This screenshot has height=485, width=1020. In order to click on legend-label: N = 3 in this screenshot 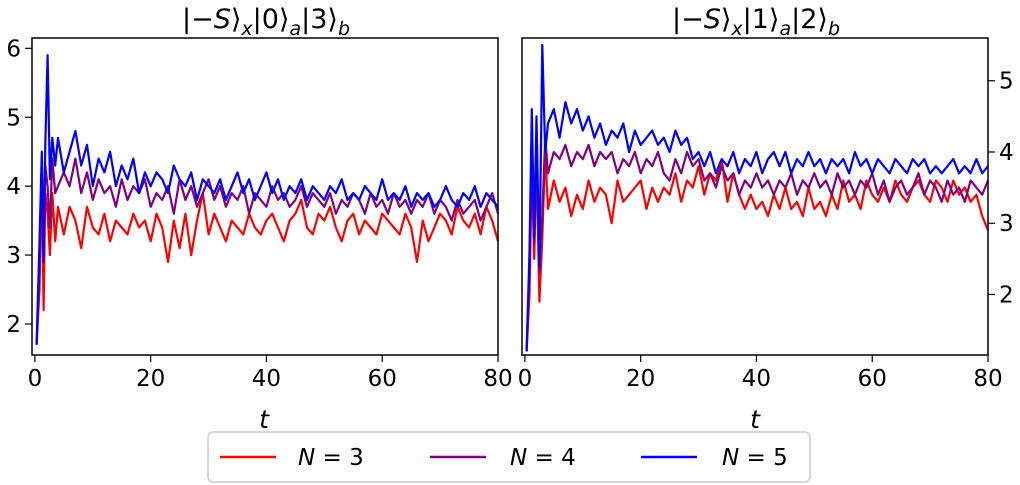, I will do `click(331, 458)`.